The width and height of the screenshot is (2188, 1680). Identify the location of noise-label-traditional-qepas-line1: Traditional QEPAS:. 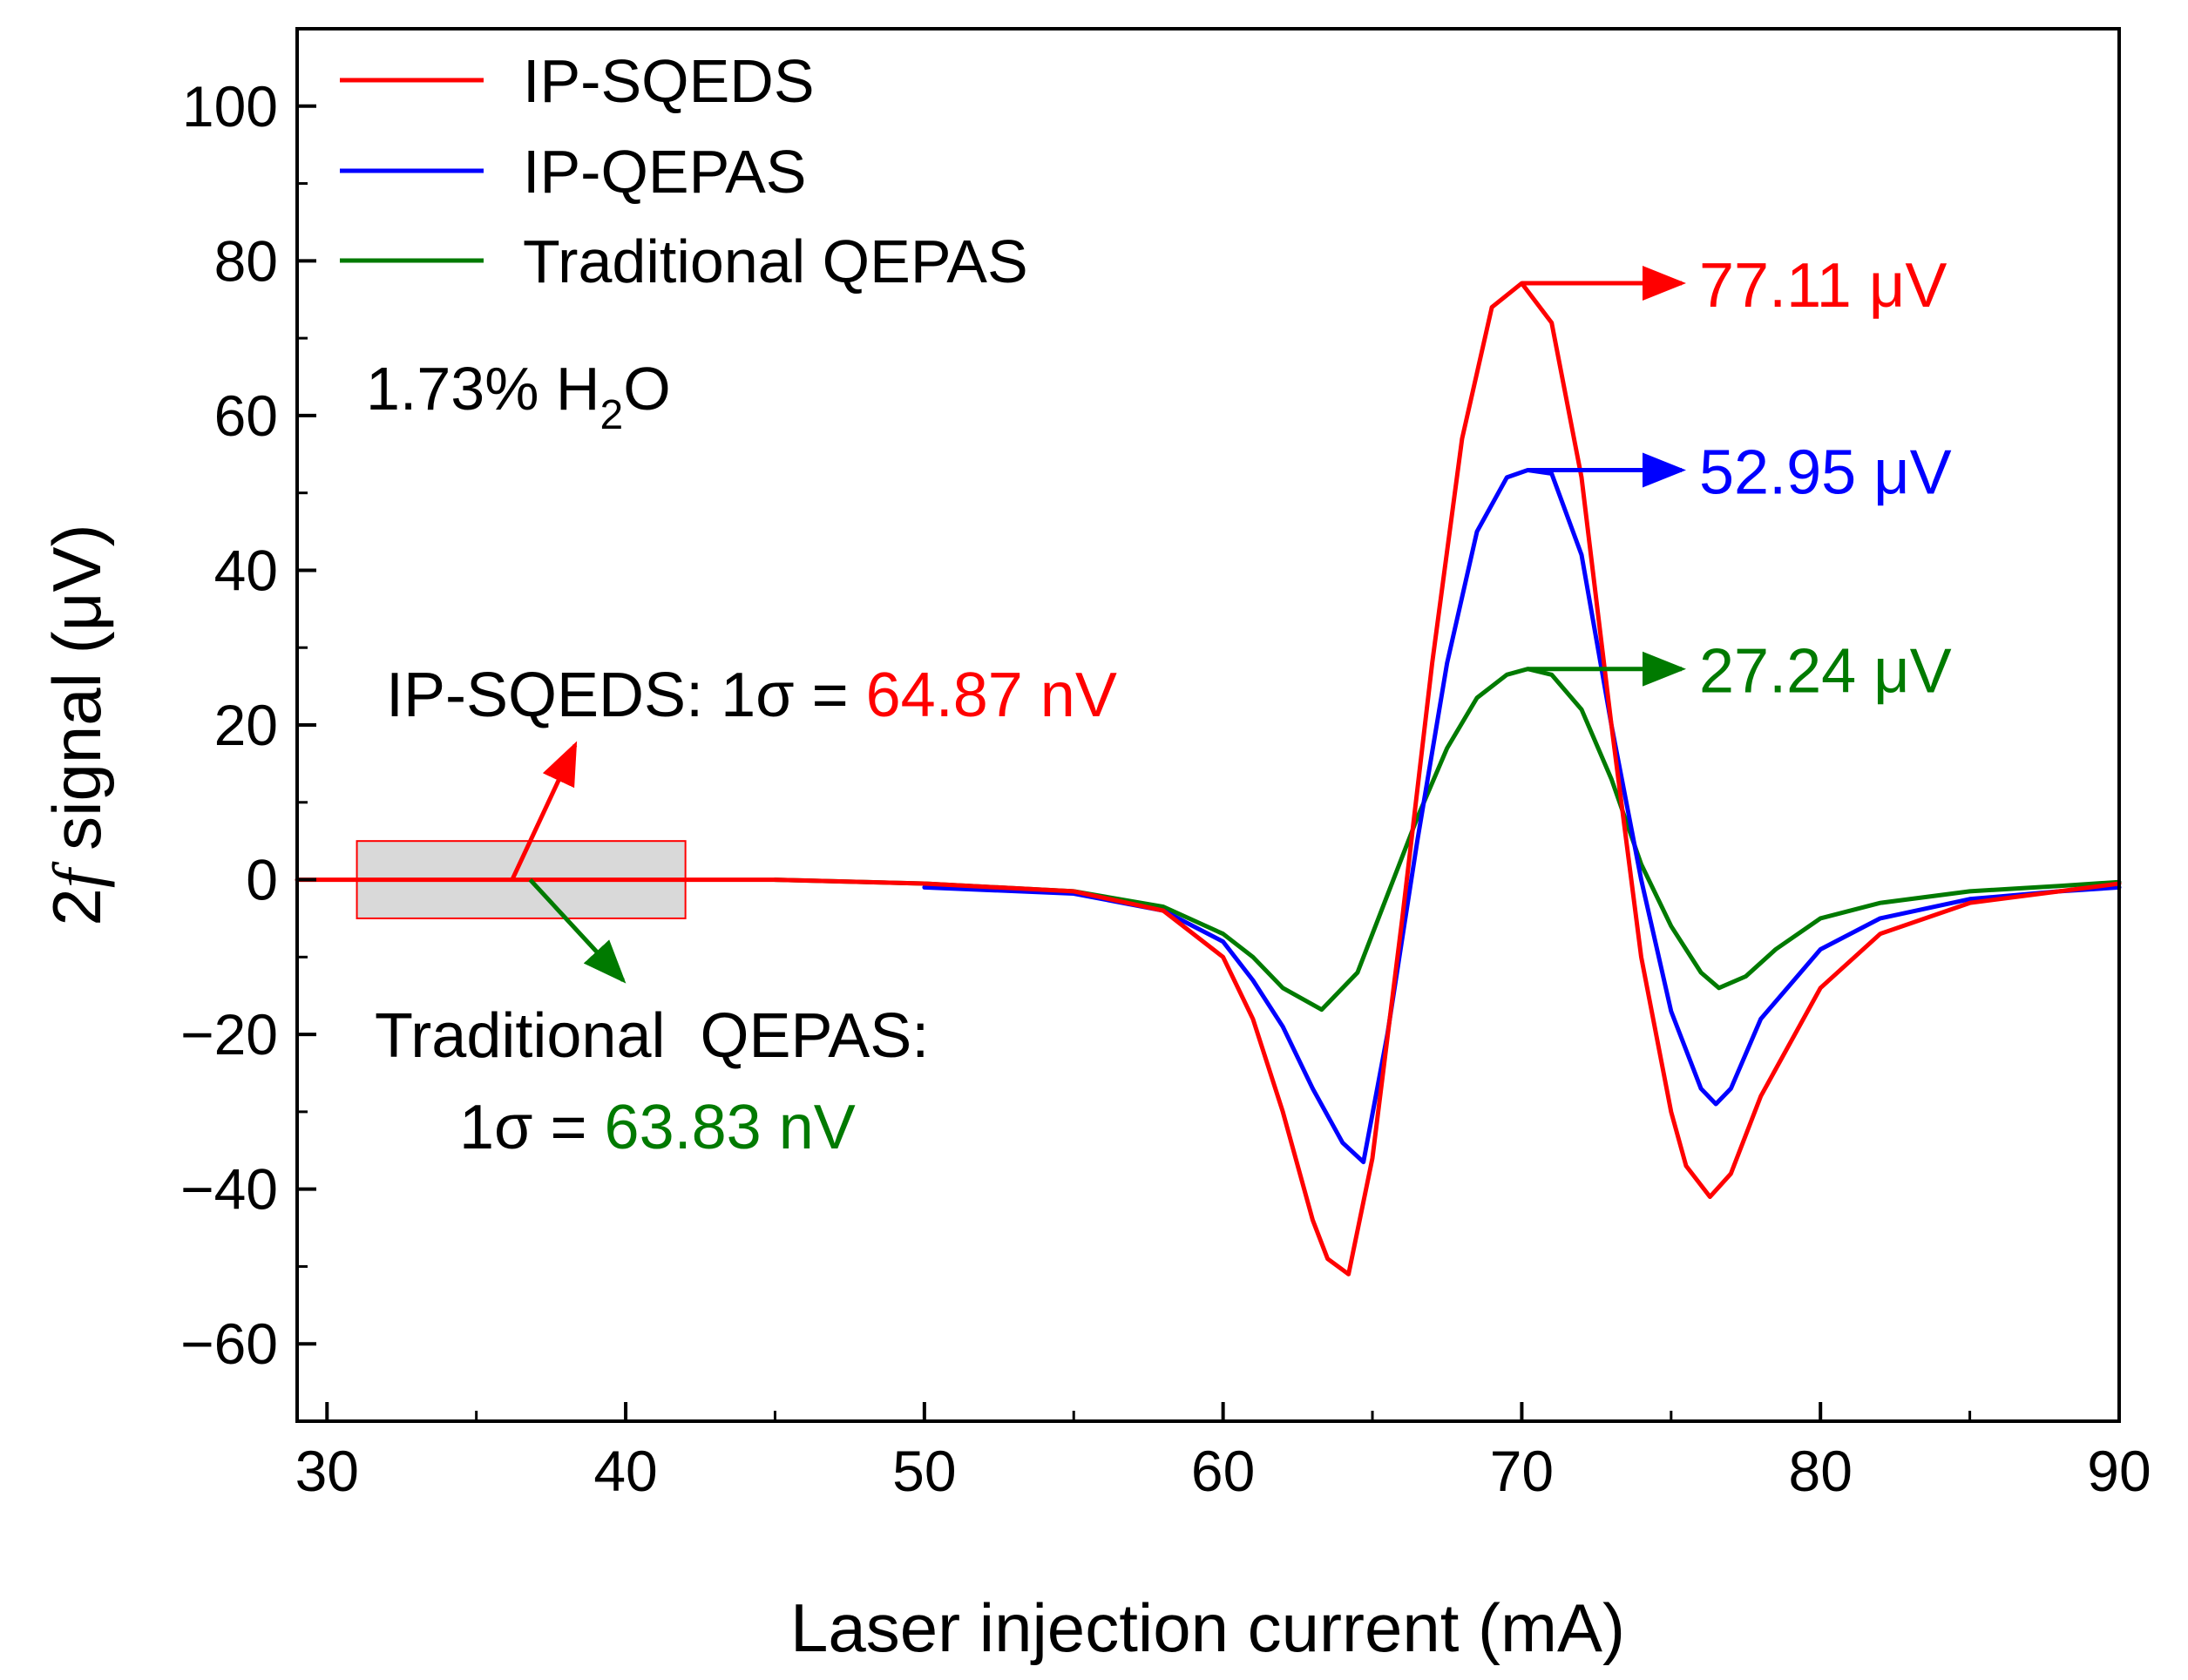
(652, 1036).